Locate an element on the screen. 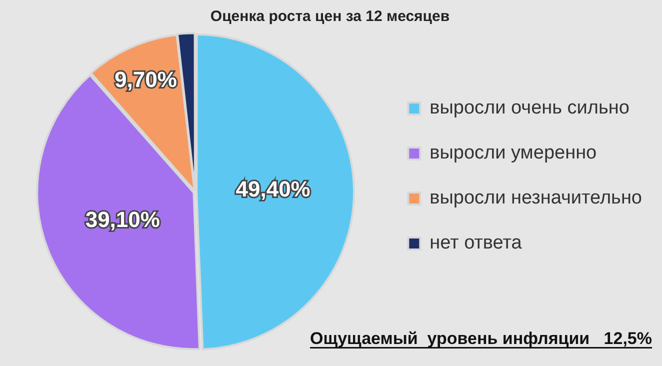 The image size is (662, 366). legend-label: выросли очень сильно is located at coordinates (530, 108).